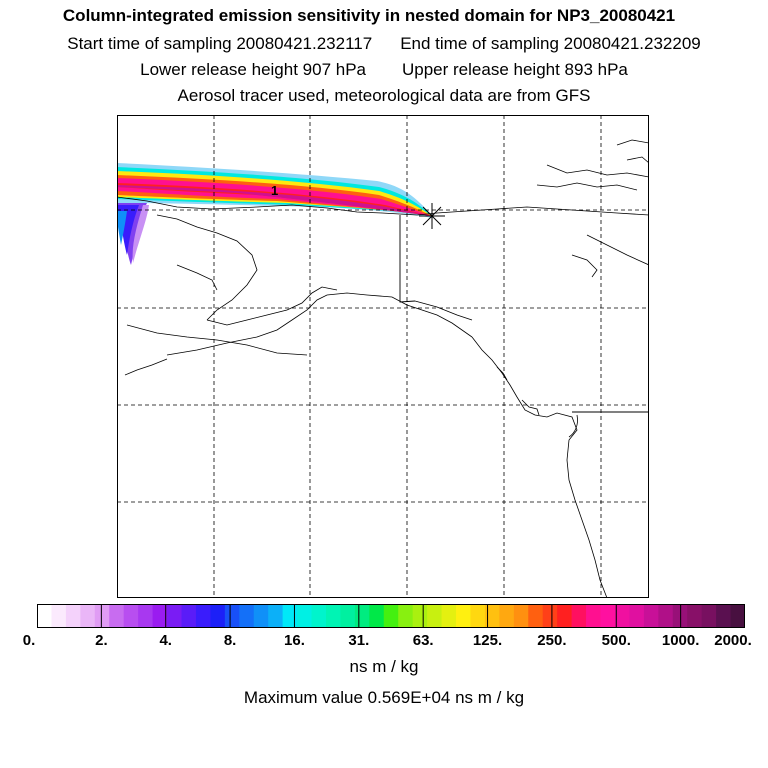 The height and width of the screenshot is (768, 768). What do you see at coordinates (230, 640) in the screenshot?
I see `colorbar-tick-label: 8.` at bounding box center [230, 640].